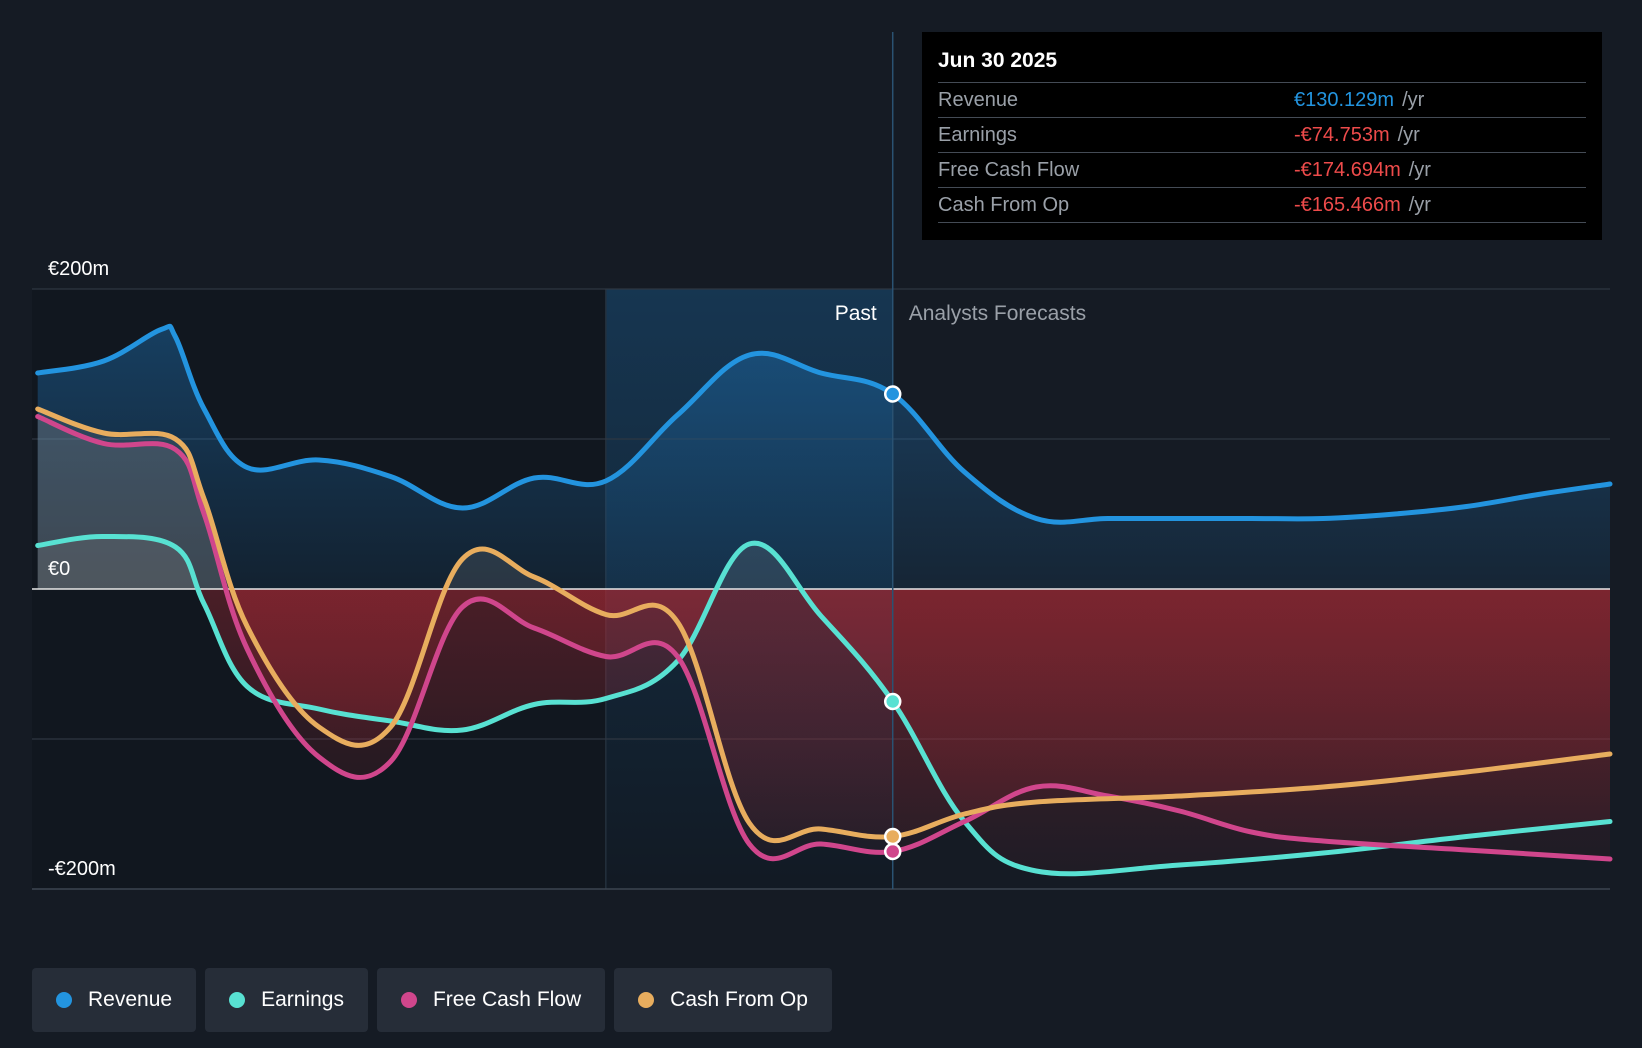  What do you see at coordinates (1347, 170) in the screenshot?
I see `tooltip-value: -€174.694m` at bounding box center [1347, 170].